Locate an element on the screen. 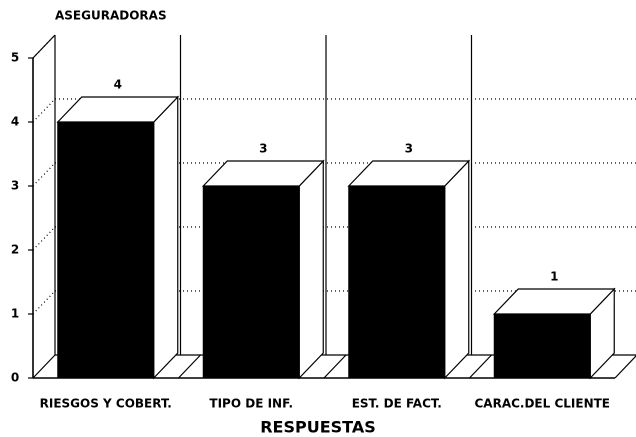 The width and height of the screenshot is (636, 437). value-label: 1 is located at coordinates (554, 277).